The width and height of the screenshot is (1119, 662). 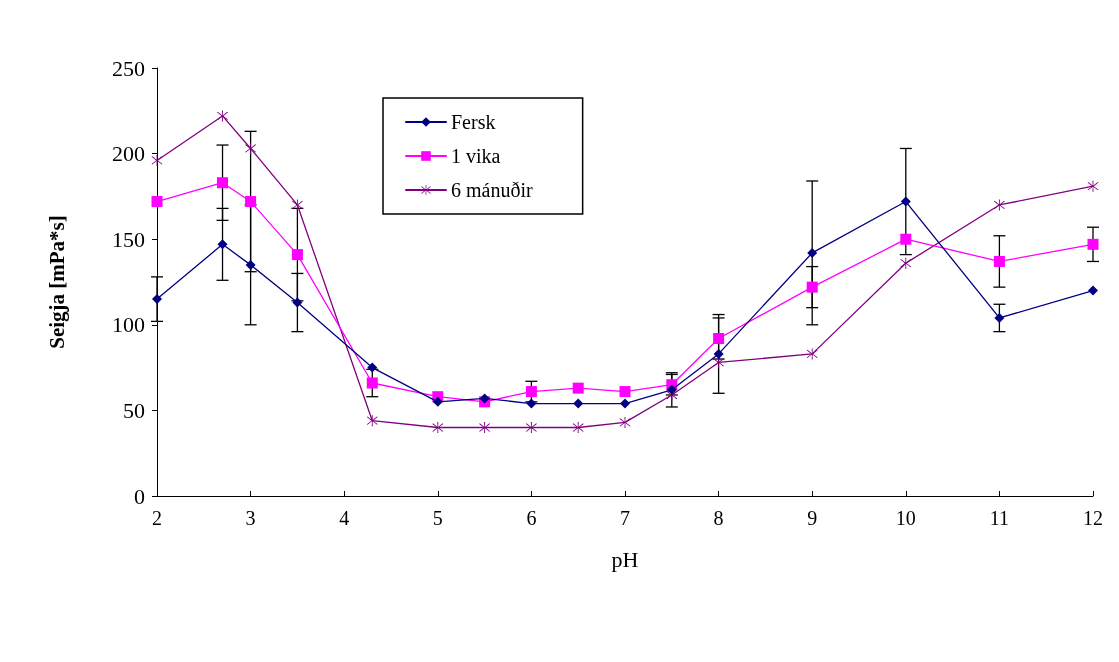 I want to click on x-axis-title: pH, so click(x=625, y=559).